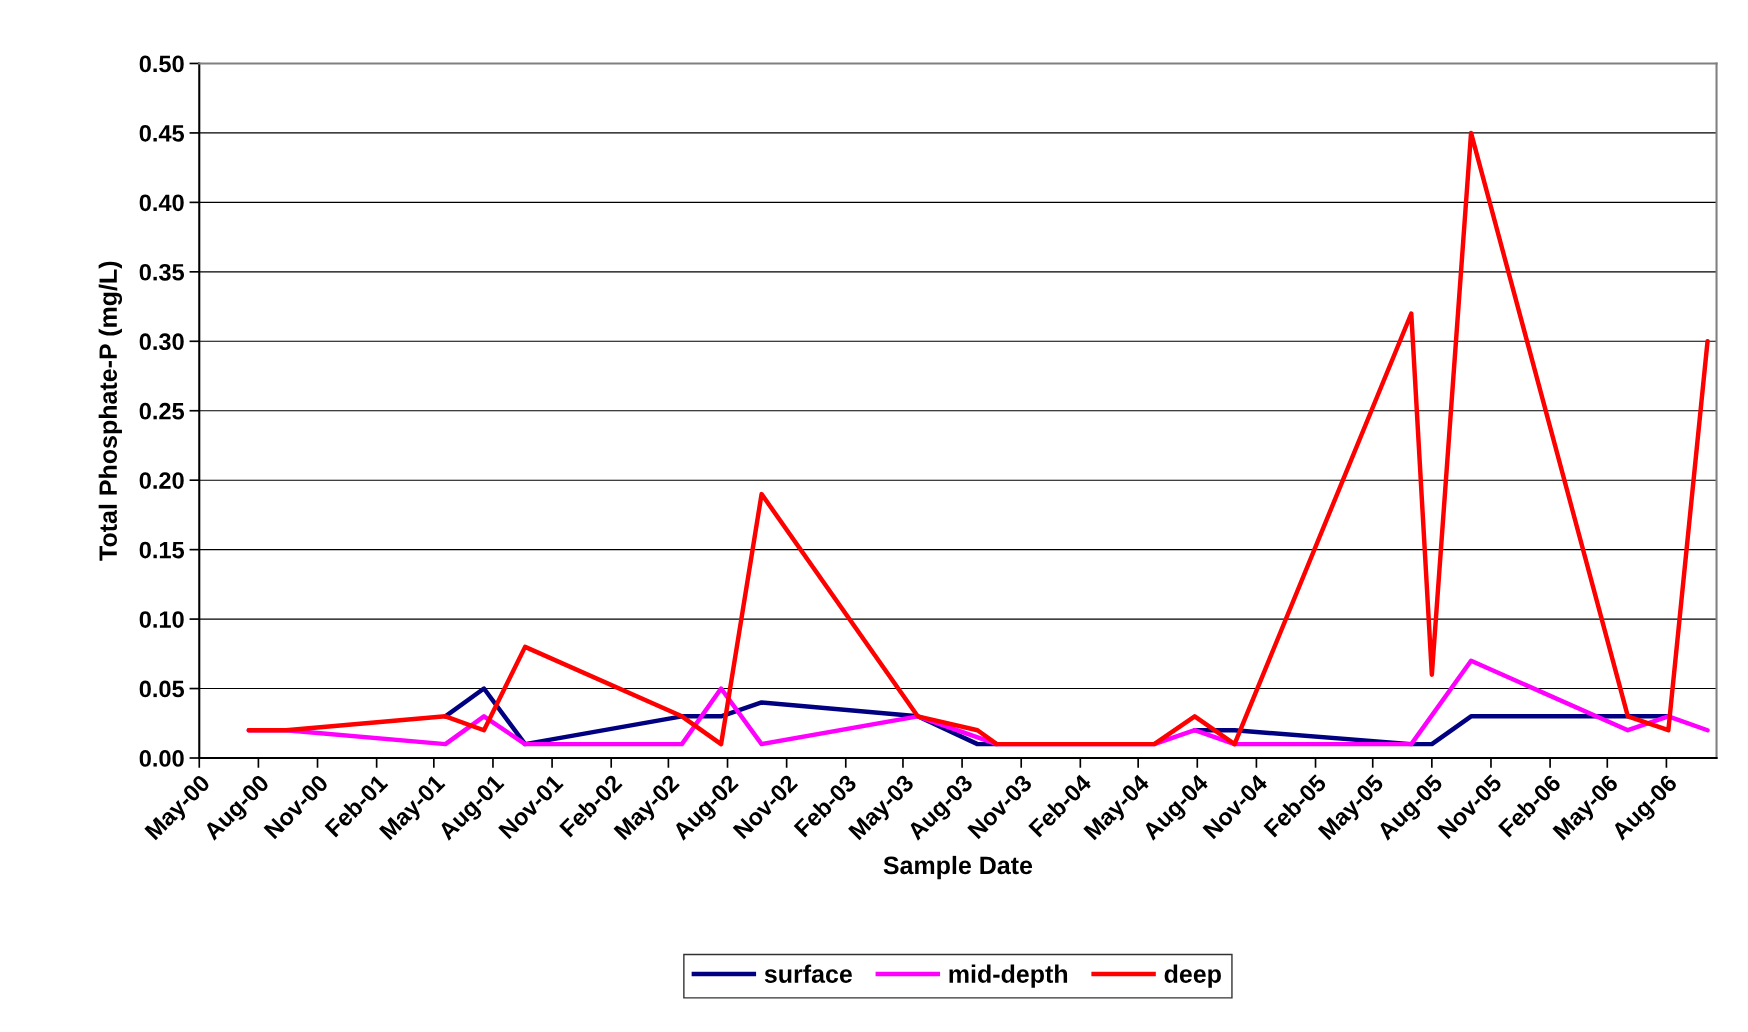 The image size is (1748, 1032). I want to click on y-tick-label: 0.35, so click(162, 272).